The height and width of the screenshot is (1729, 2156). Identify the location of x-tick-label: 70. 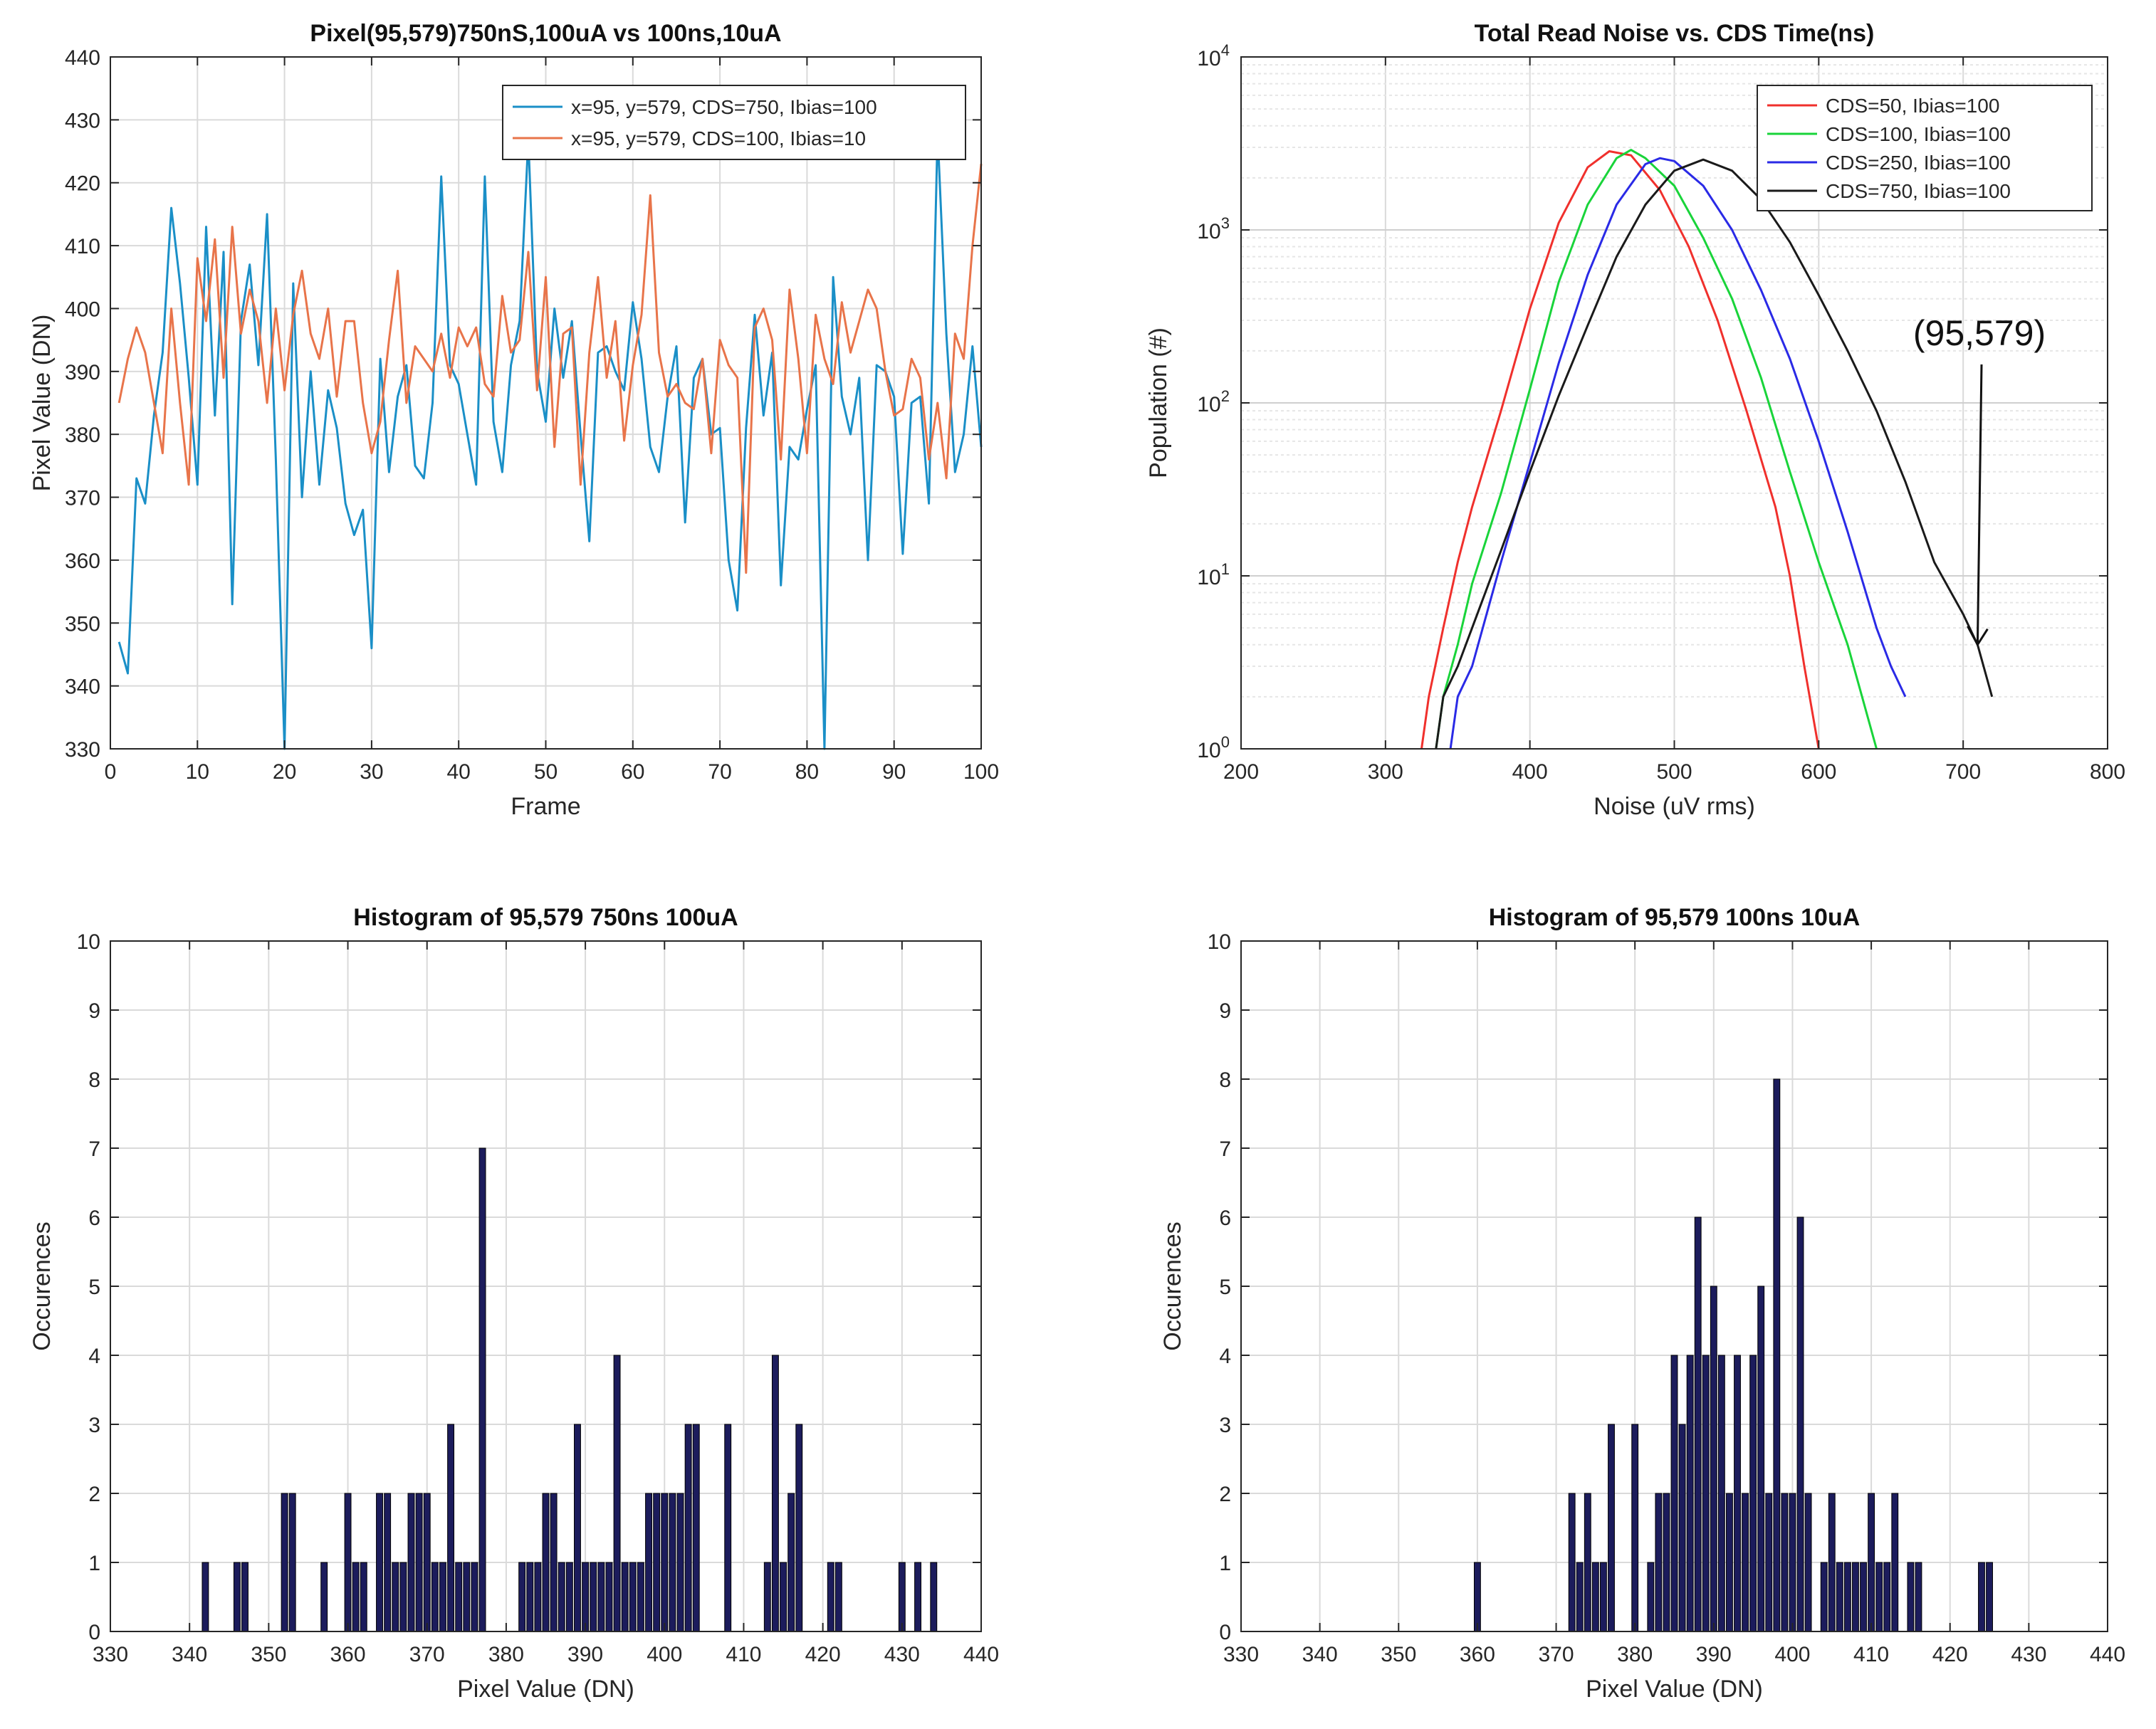
(719, 772).